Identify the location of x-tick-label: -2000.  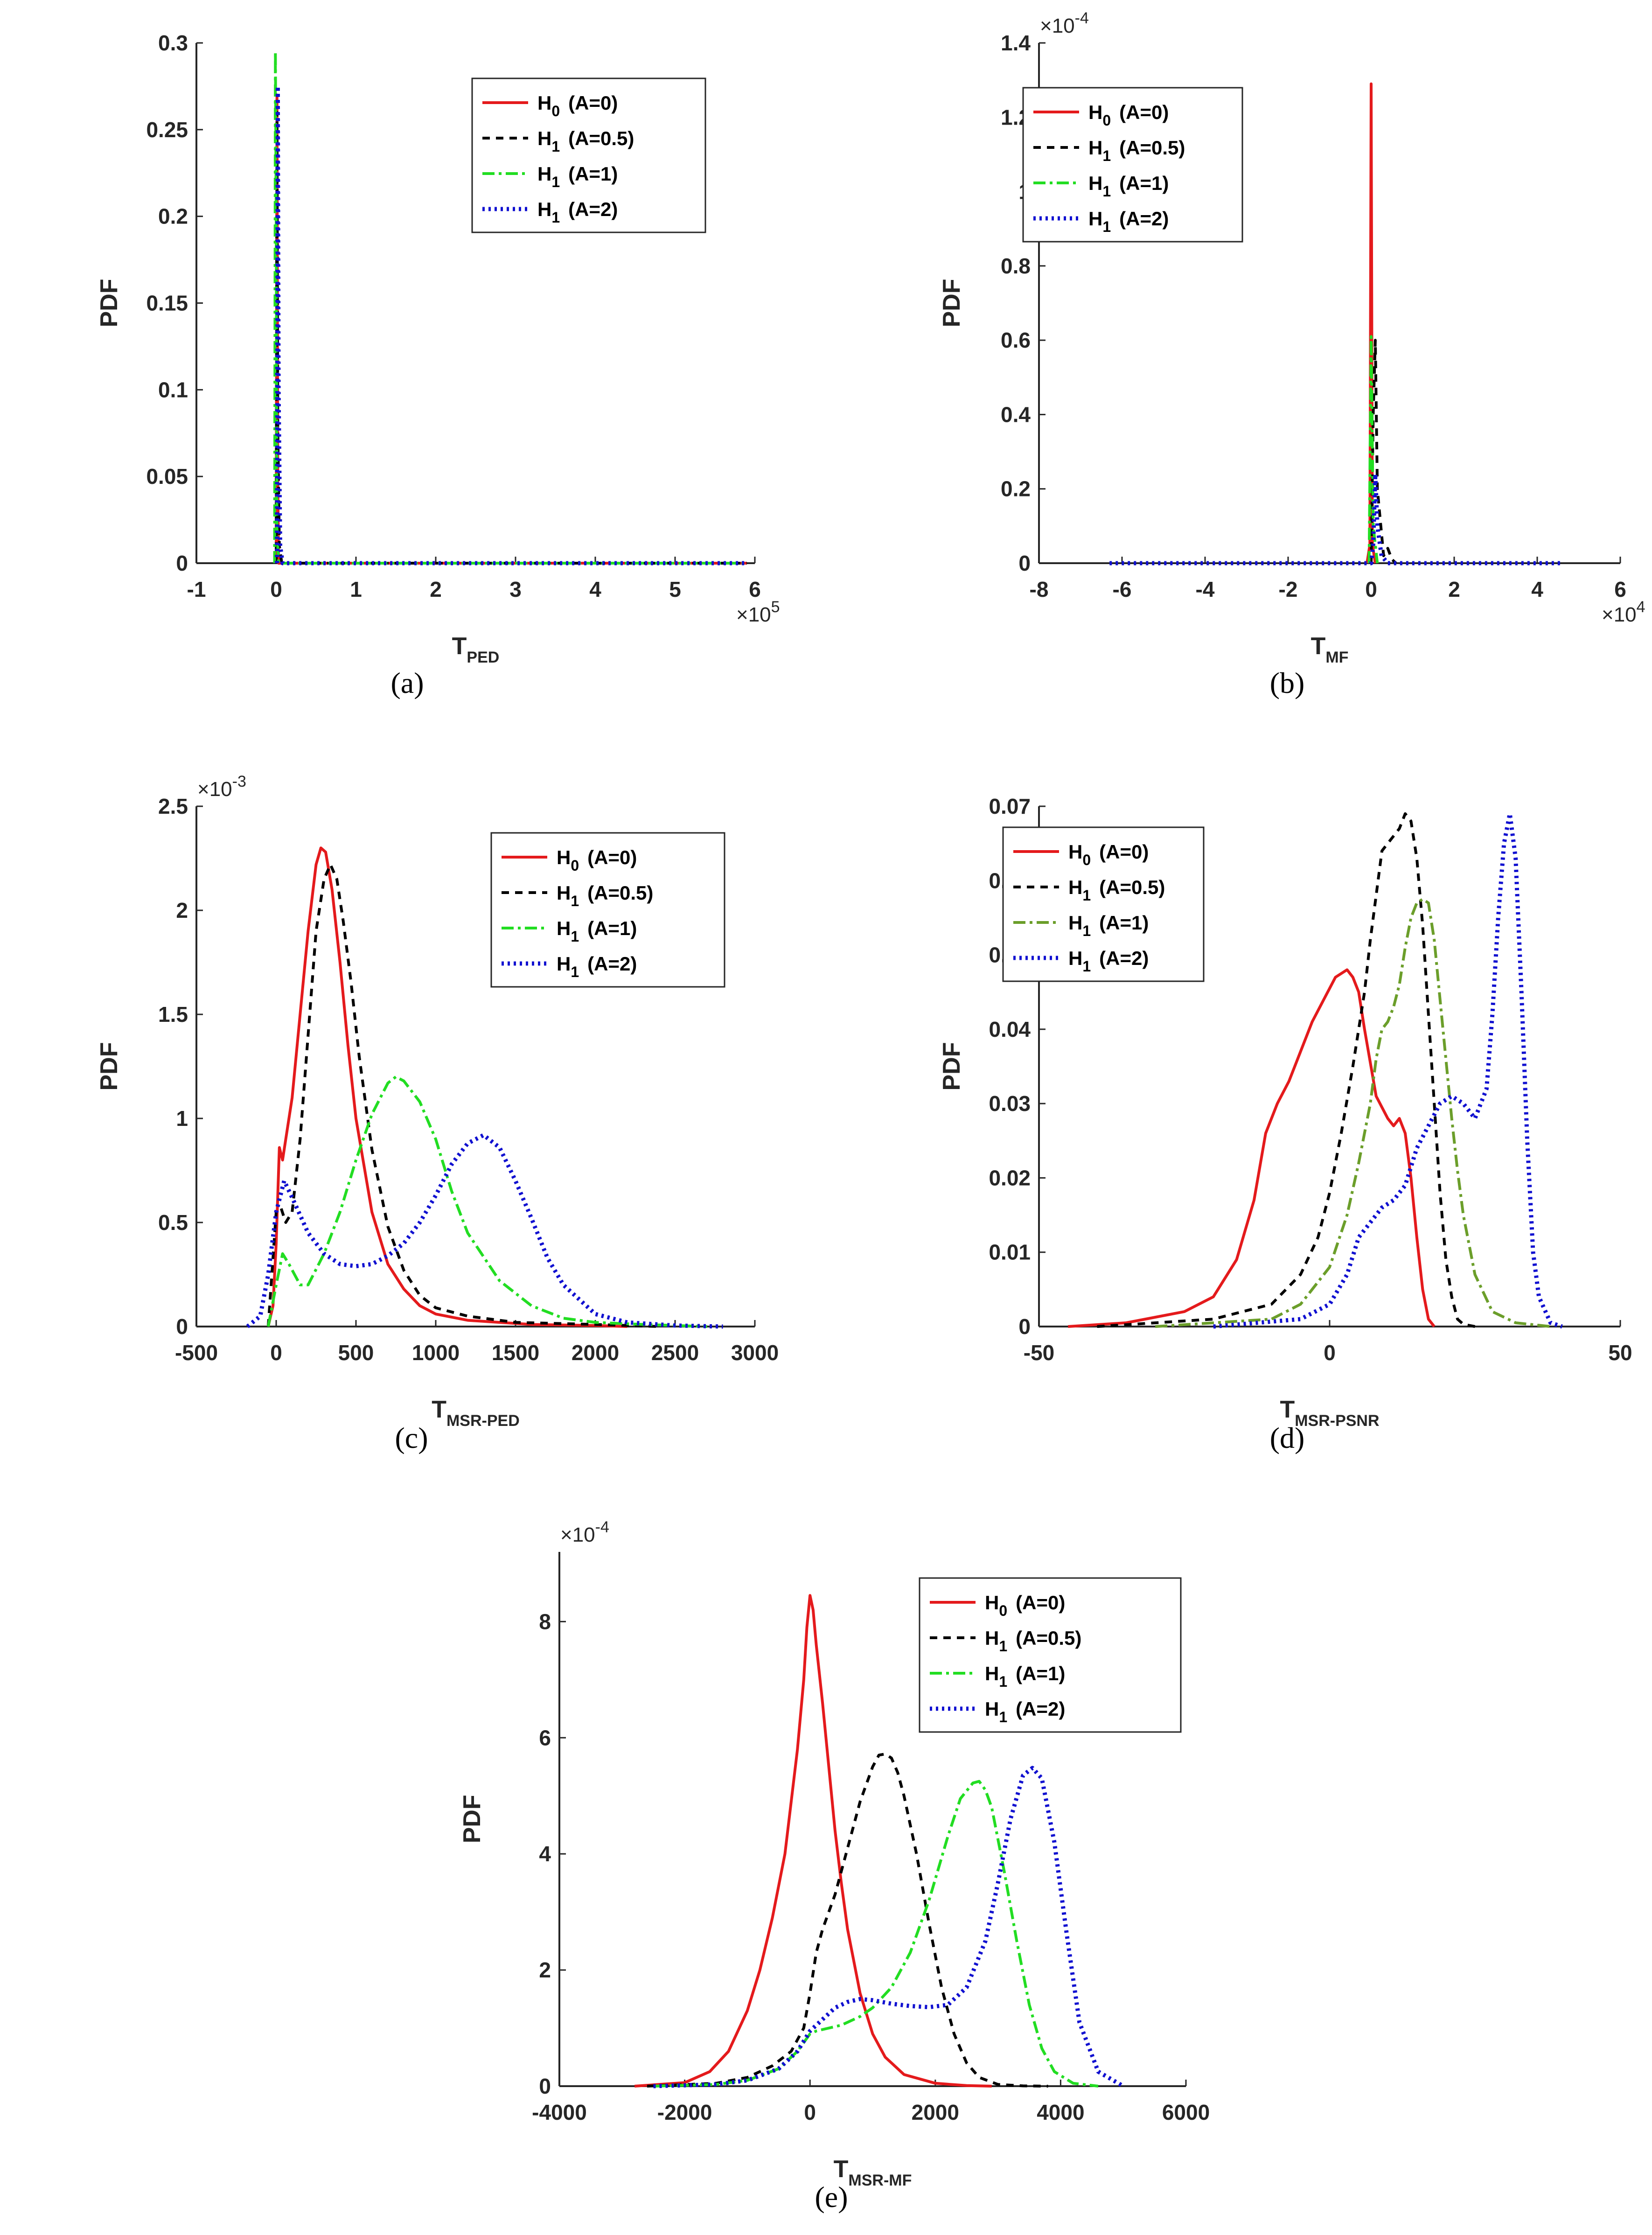
(684, 2112).